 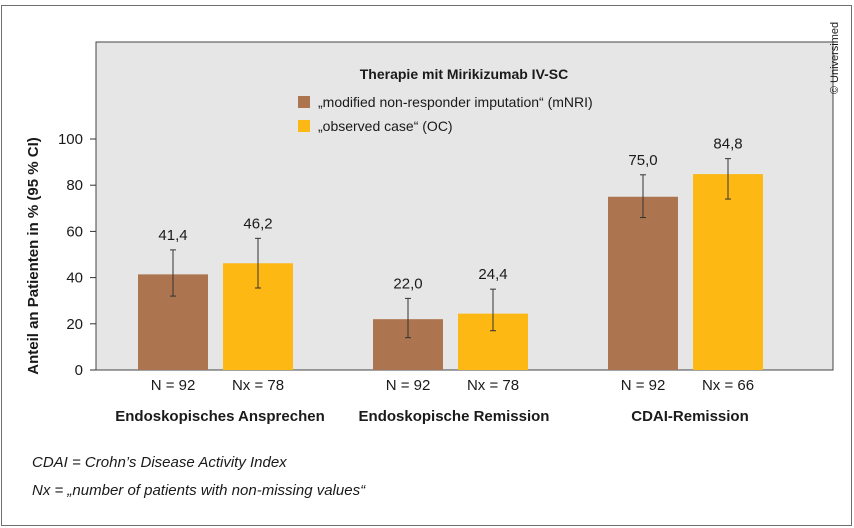 I want to click on data-label: 84,8, so click(x=727, y=144).